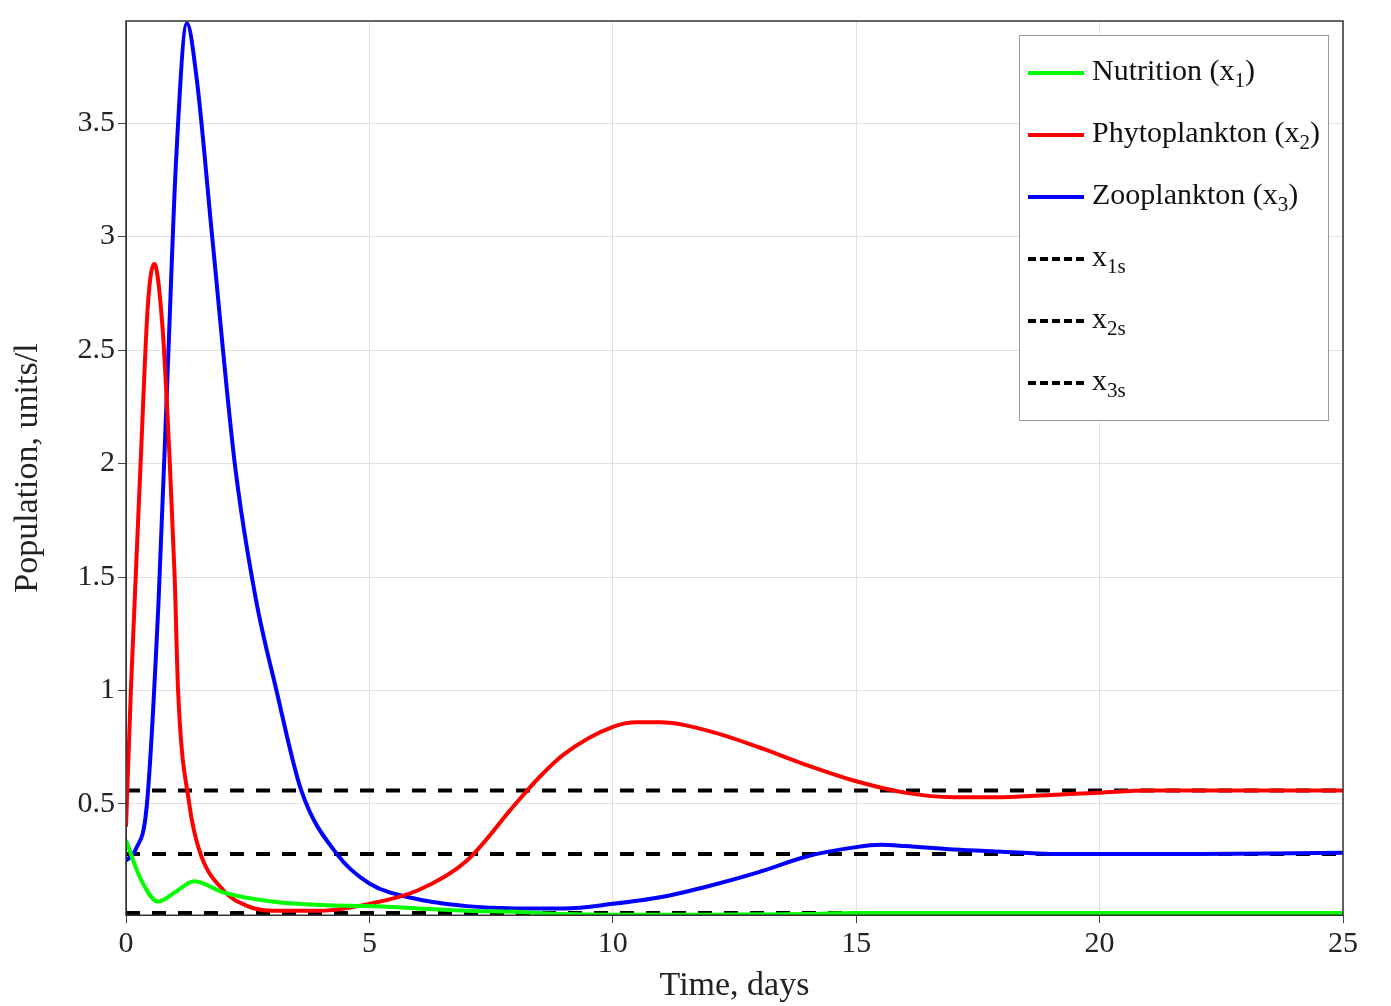 The height and width of the screenshot is (1006, 1391). What do you see at coordinates (734, 983) in the screenshot?
I see `x-axis-title: Time, days` at bounding box center [734, 983].